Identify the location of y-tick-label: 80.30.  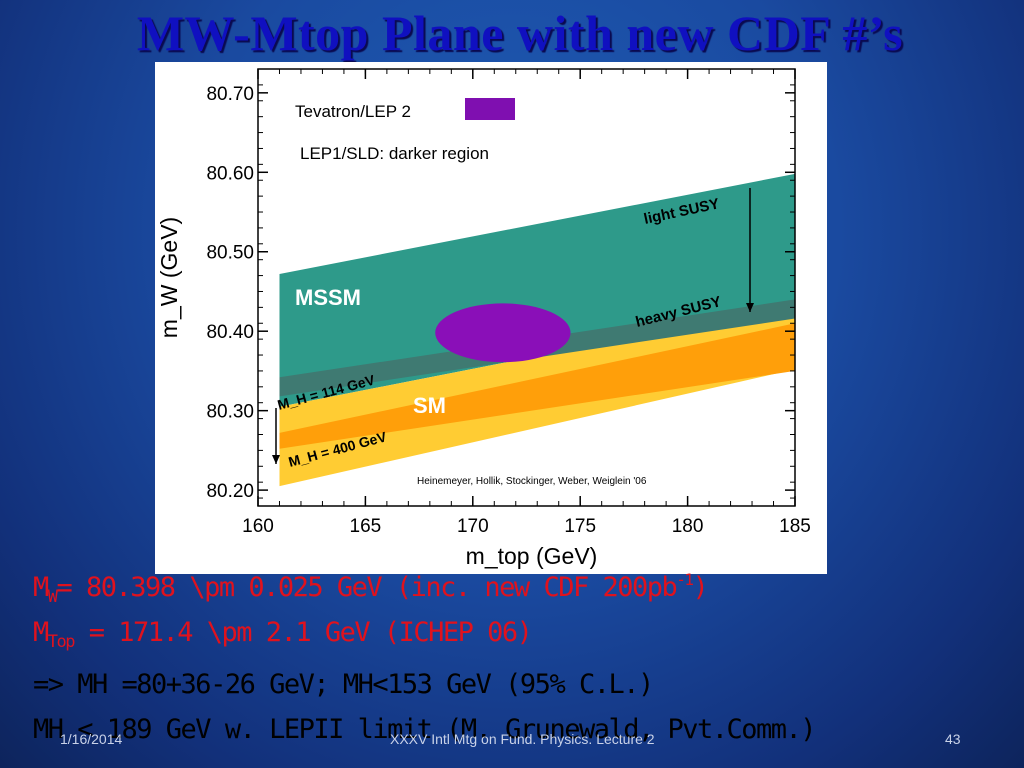
(230, 412).